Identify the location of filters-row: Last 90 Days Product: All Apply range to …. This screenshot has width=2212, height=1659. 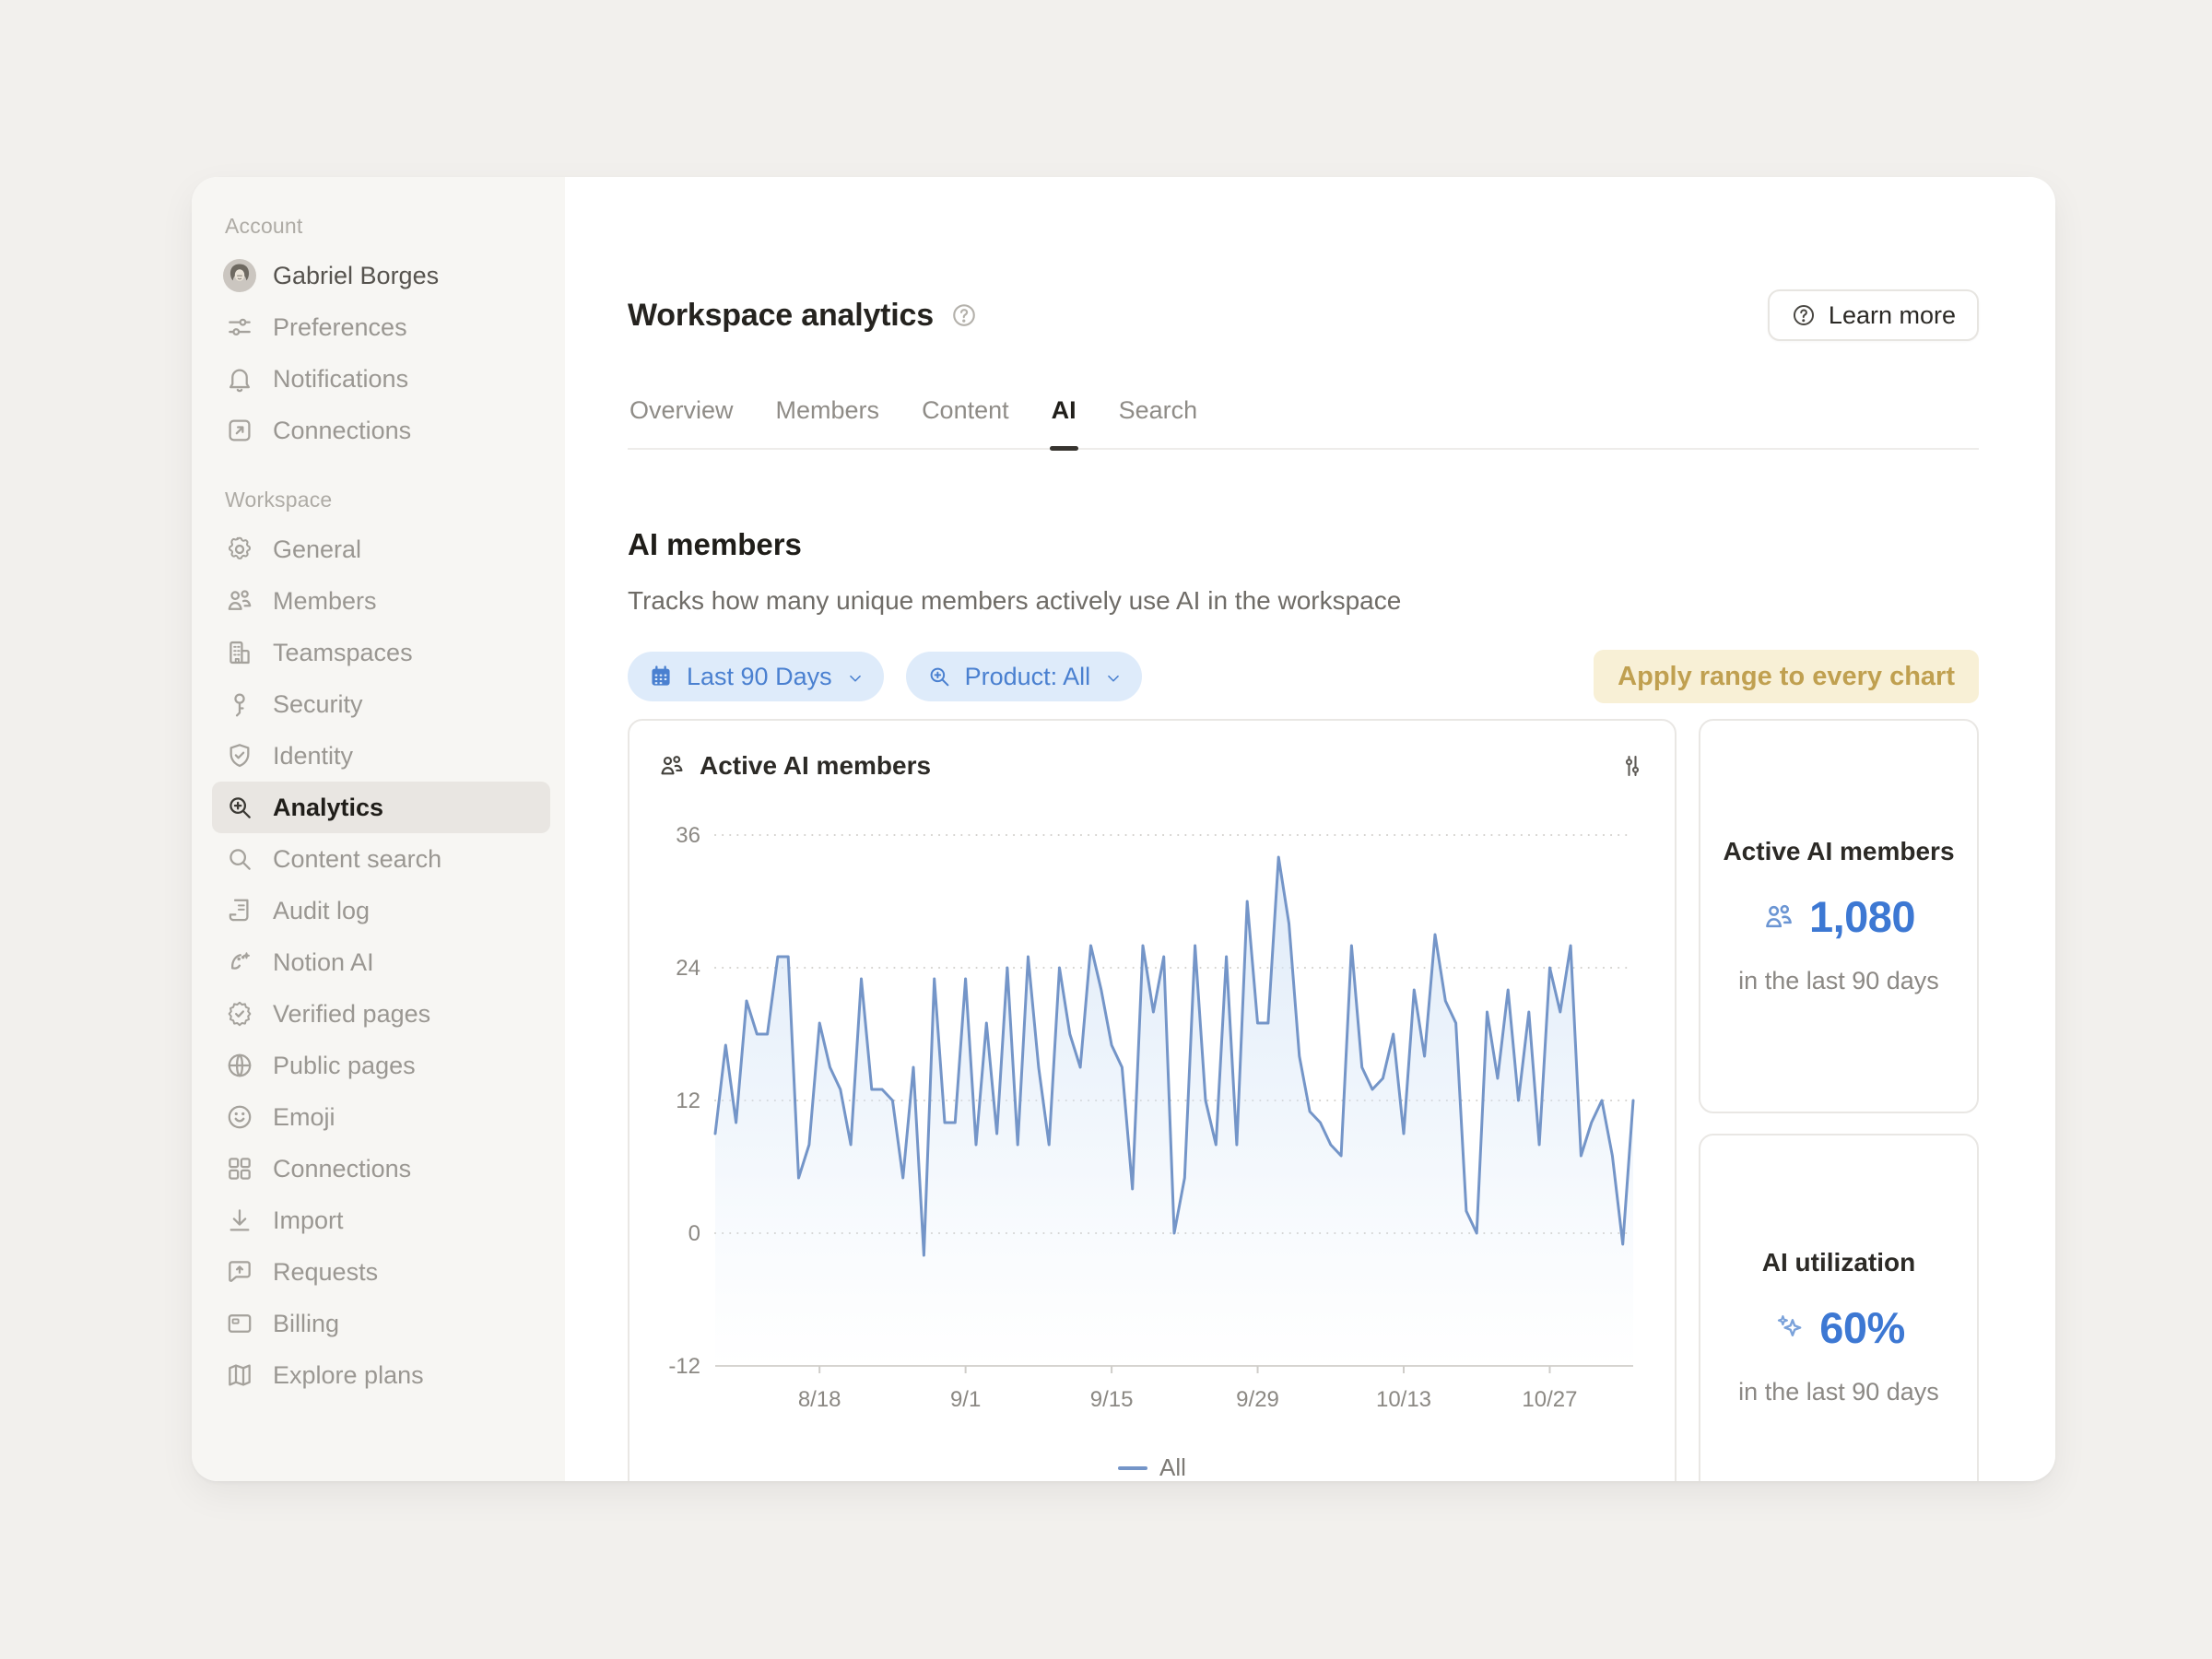
(1303, 676).